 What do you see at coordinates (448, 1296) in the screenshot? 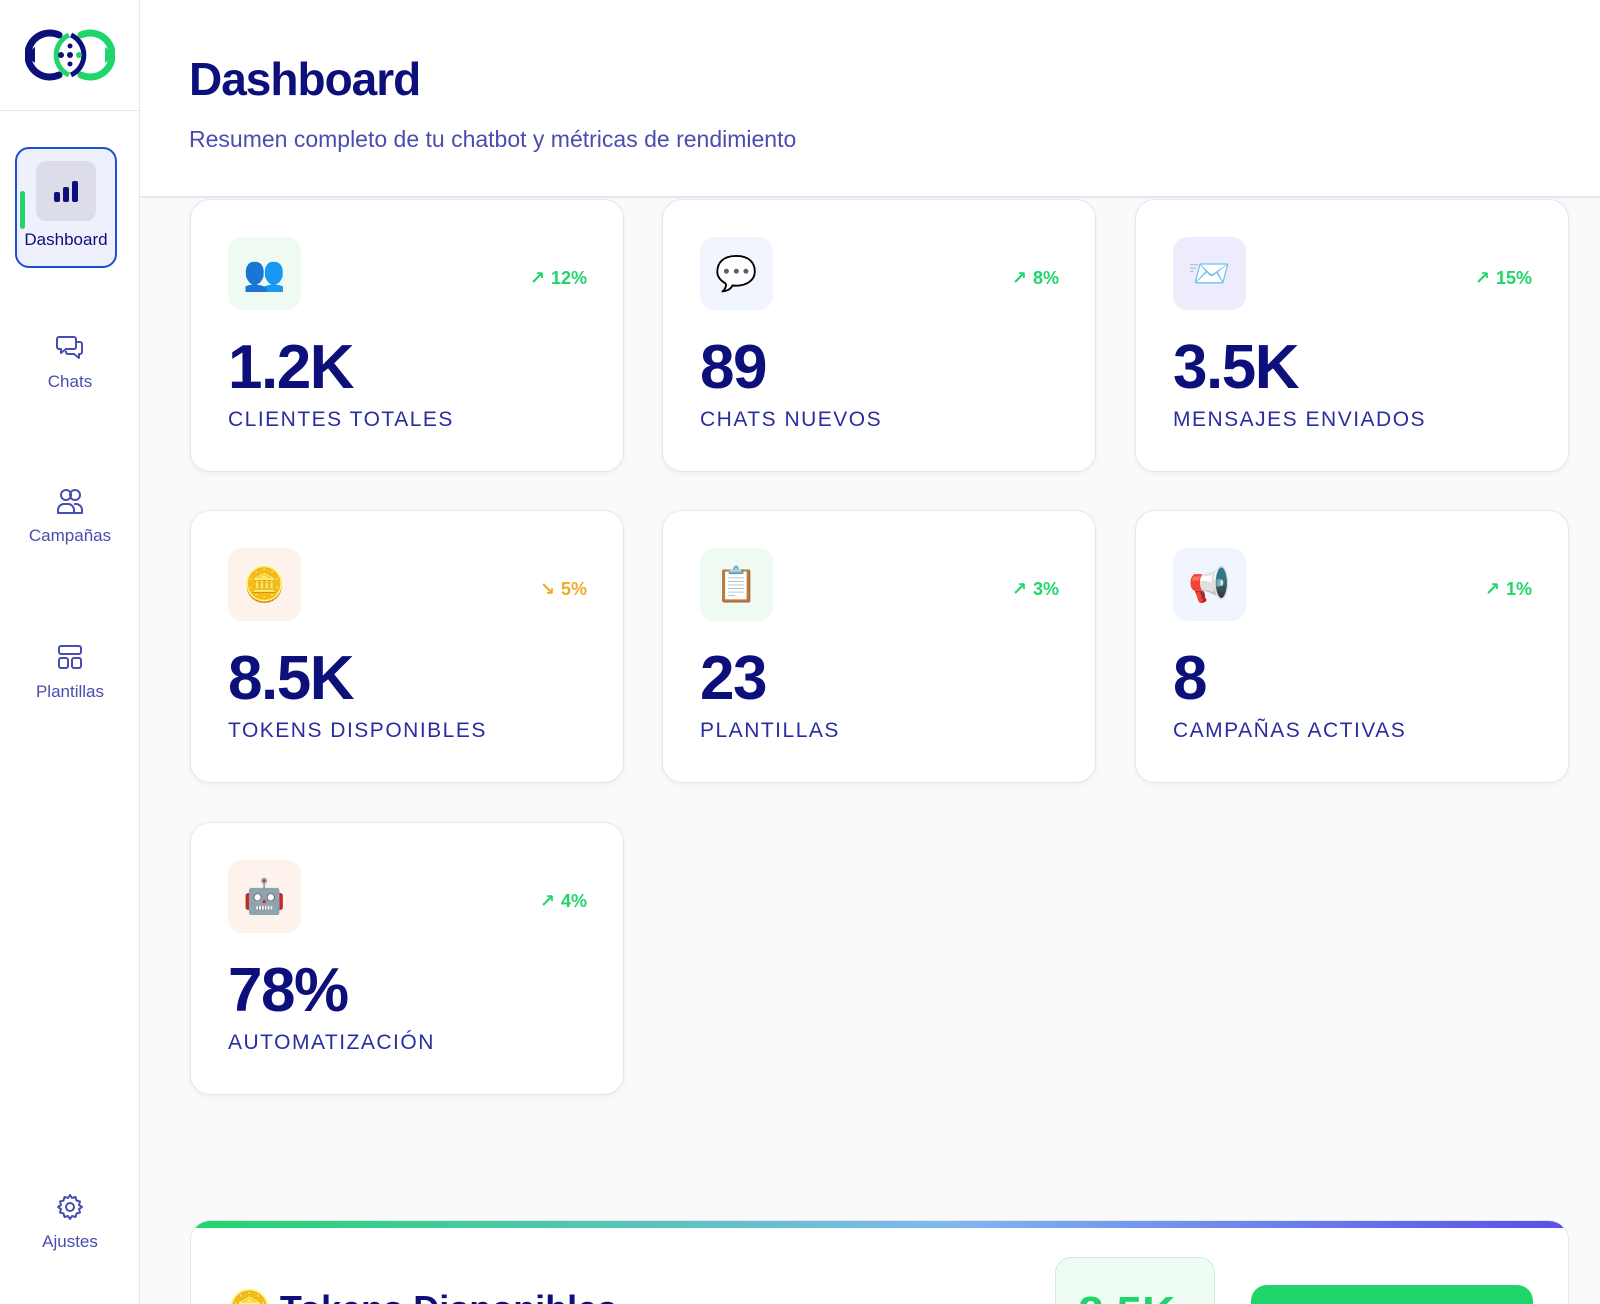
I see `tokens-panel-title-text: Tokens Disponibles` at bounding box center [448, 1296].